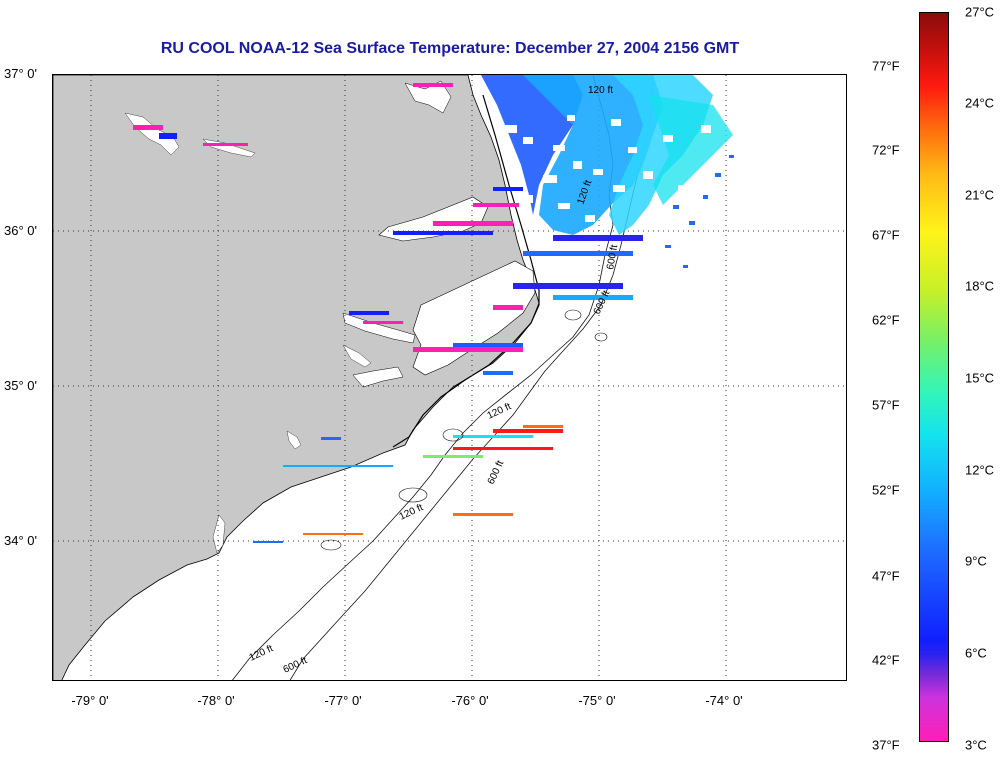  Describe the element at coordinates (20, 230) in the screenshot. I see `lat-label-36: 36° 0'` at that location.